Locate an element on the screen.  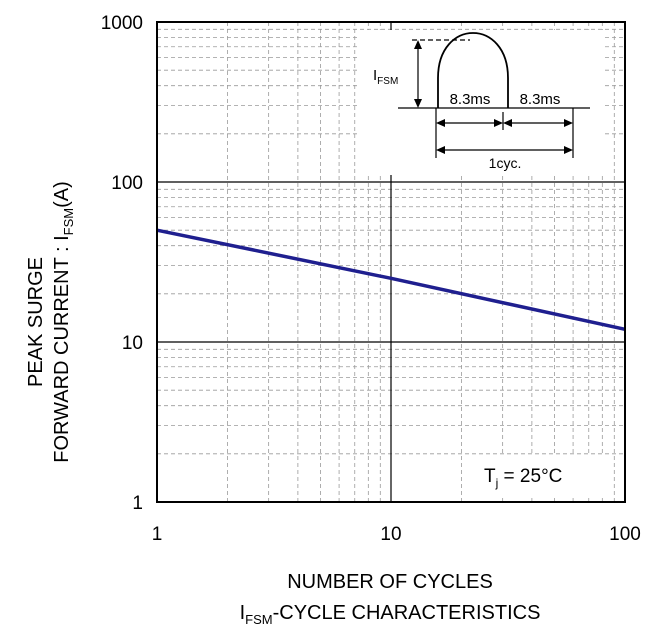
series-layer is located at coordinates (391, 280).